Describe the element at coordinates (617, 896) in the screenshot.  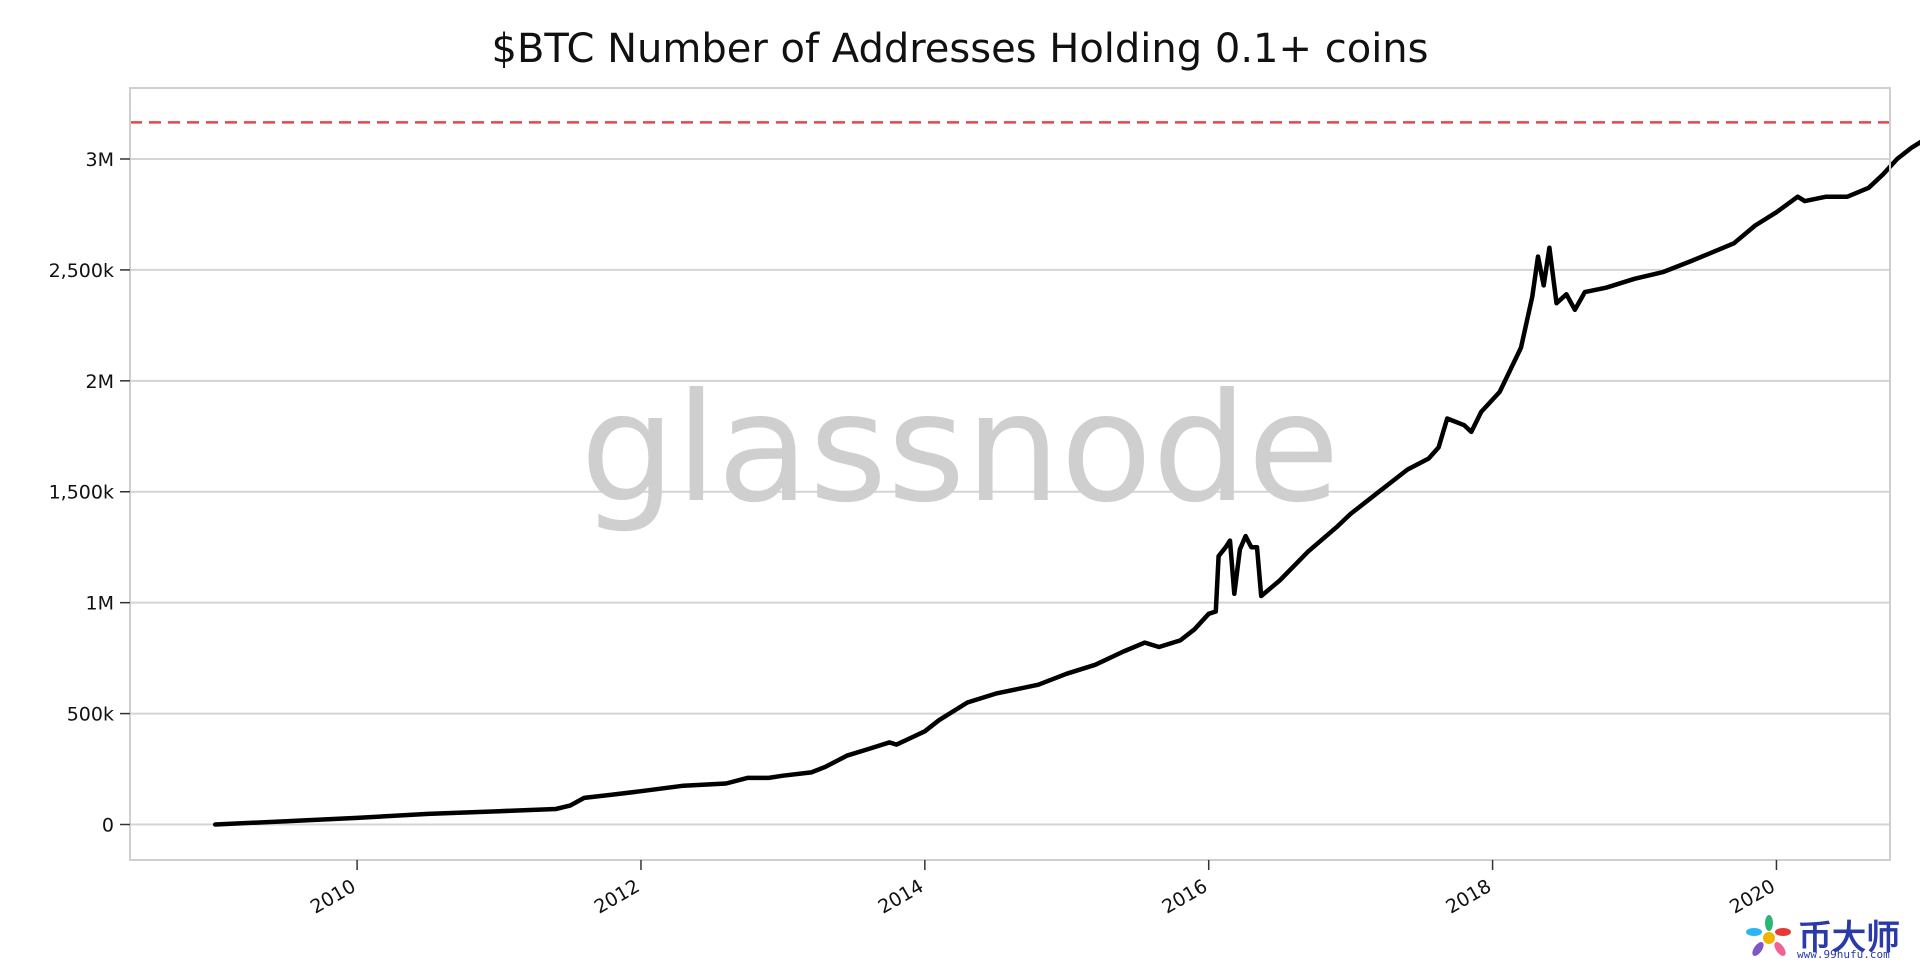
I see `x-tick-label-1: 2012` at that location.